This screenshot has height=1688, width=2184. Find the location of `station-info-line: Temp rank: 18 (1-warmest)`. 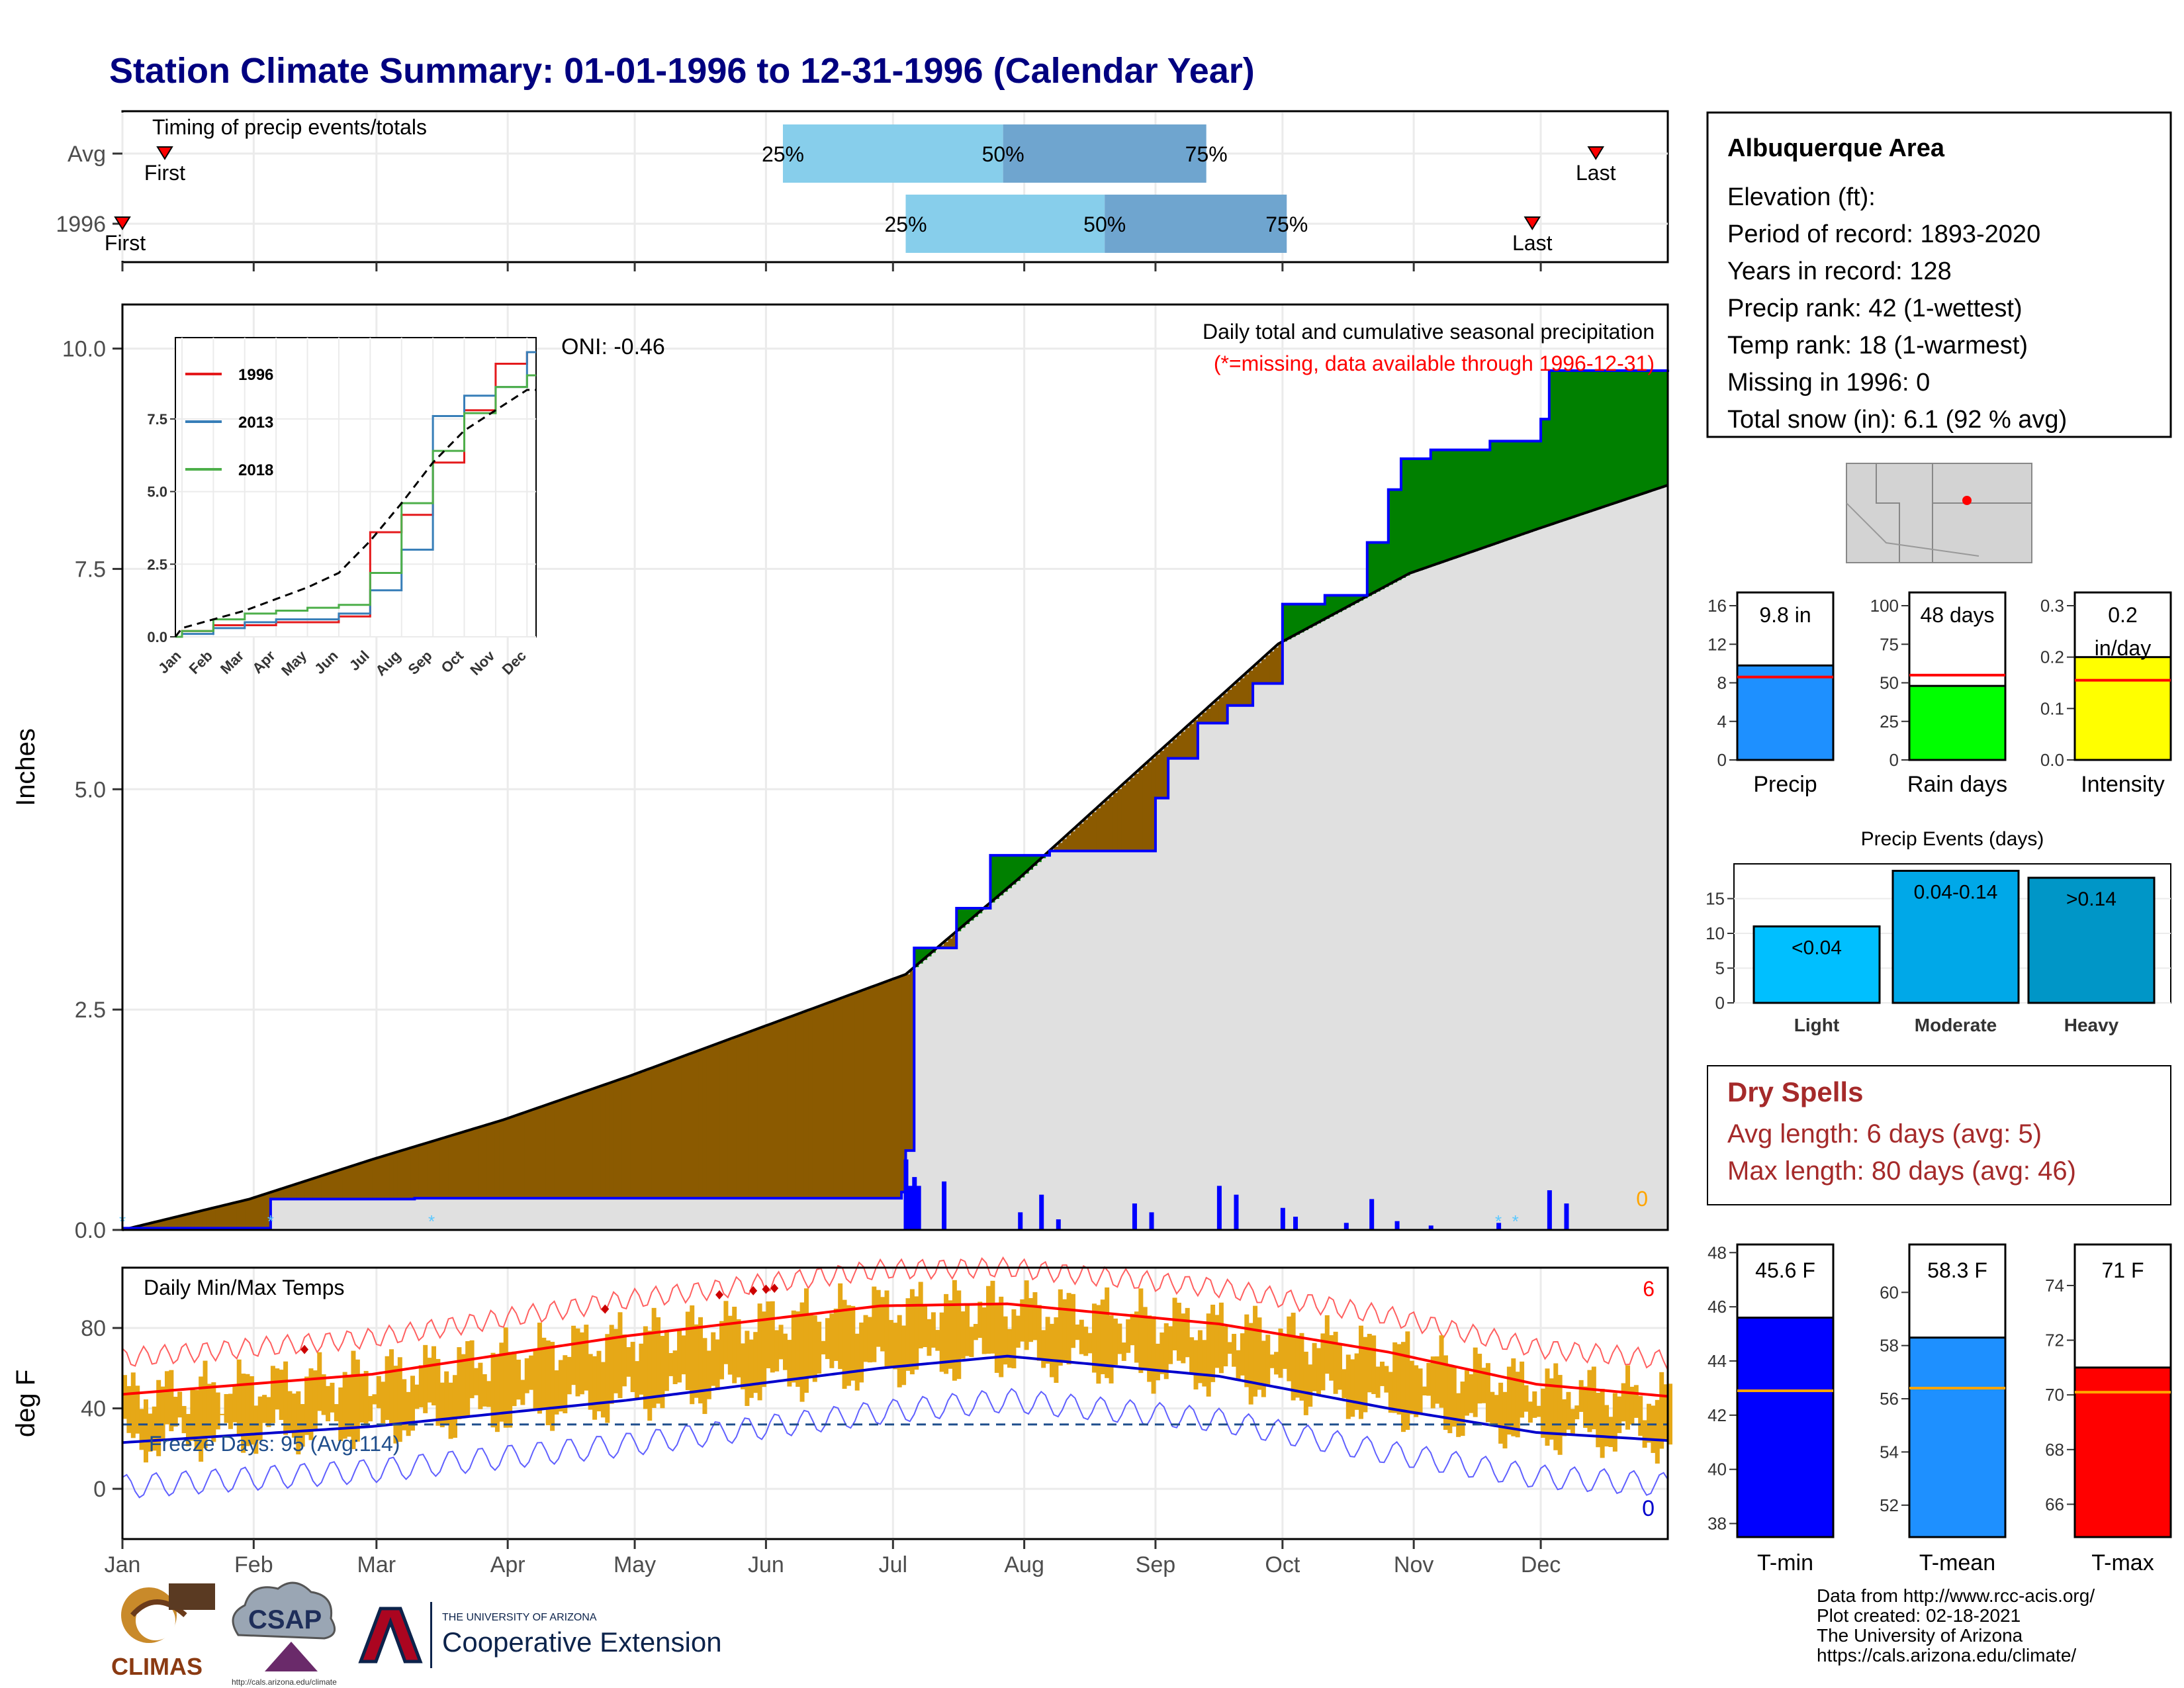

station-info-line: Temp rank: 18 (1-warmest) is located at coordinates (1877, 345).